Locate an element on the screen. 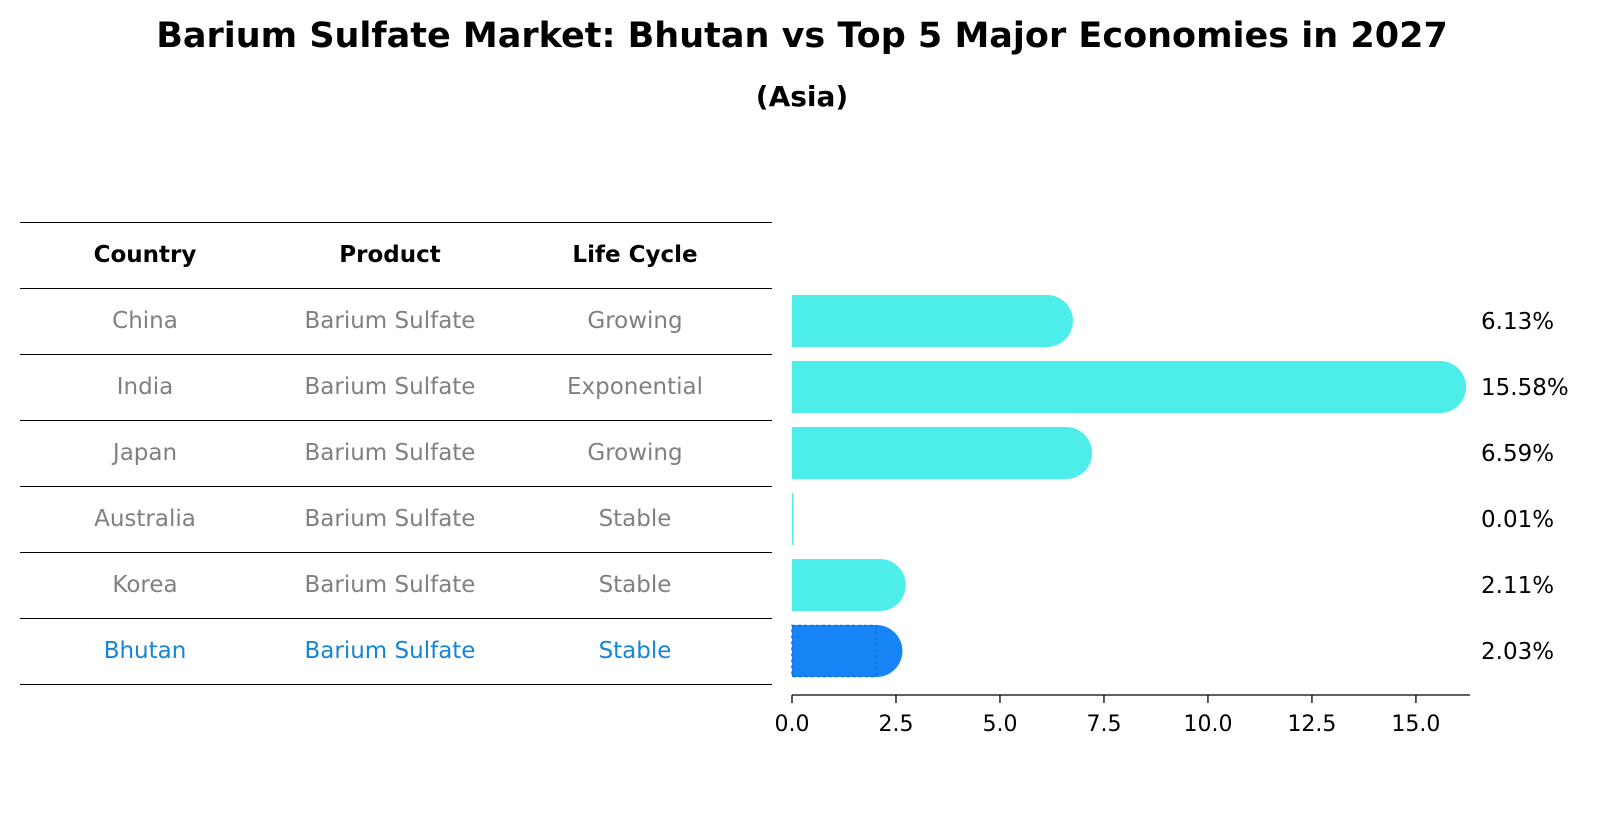 This screenshot has height=823, width=1604. bar-china is located at coordinates (919, 321).